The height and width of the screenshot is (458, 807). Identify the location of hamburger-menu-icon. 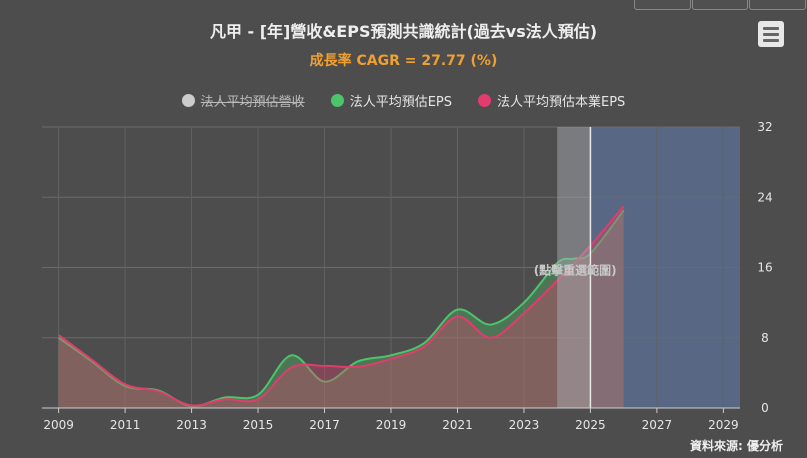
(771, 34).